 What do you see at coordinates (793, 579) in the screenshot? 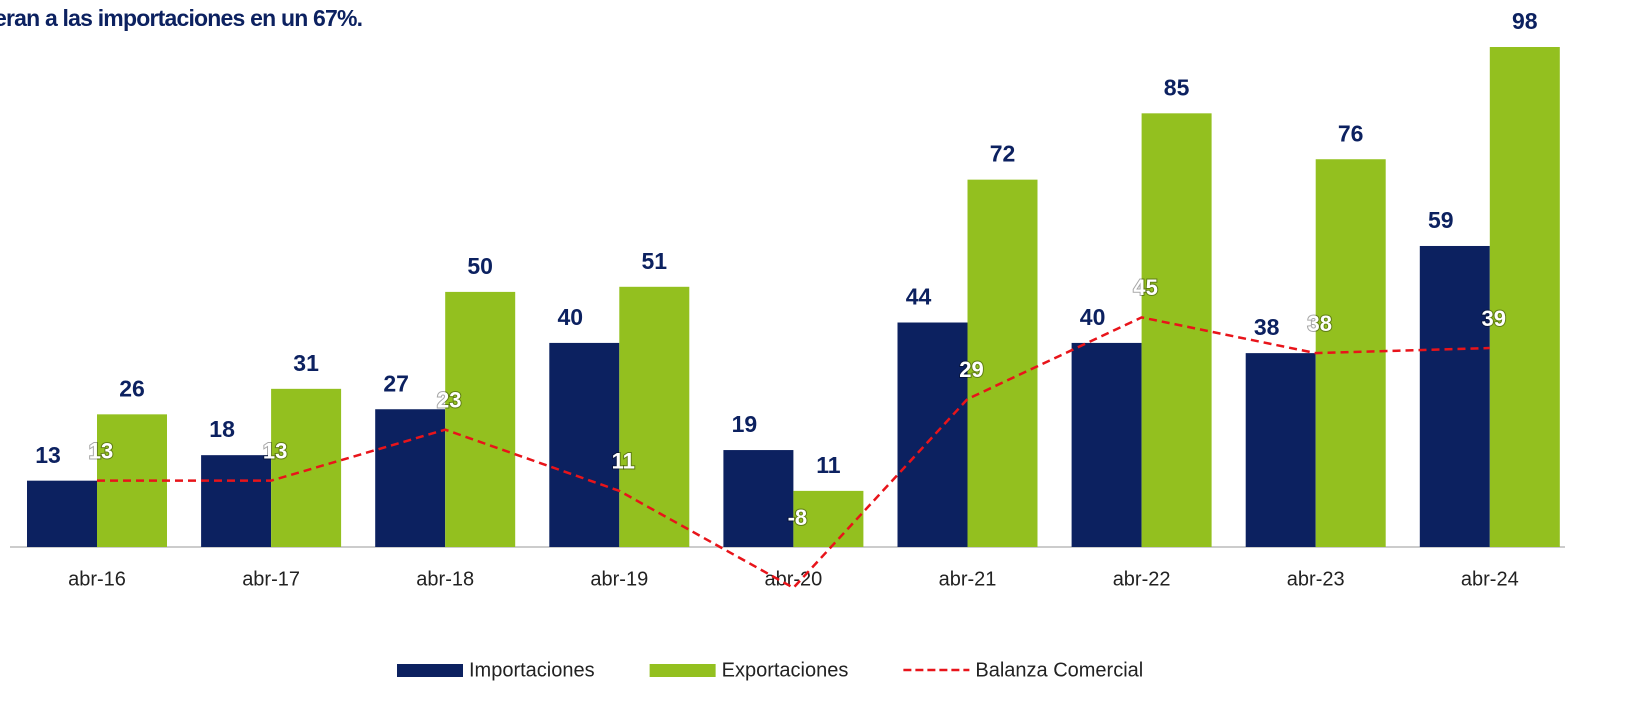
I see `x-tick-label: abr-20` at bounding box center [793, 579].